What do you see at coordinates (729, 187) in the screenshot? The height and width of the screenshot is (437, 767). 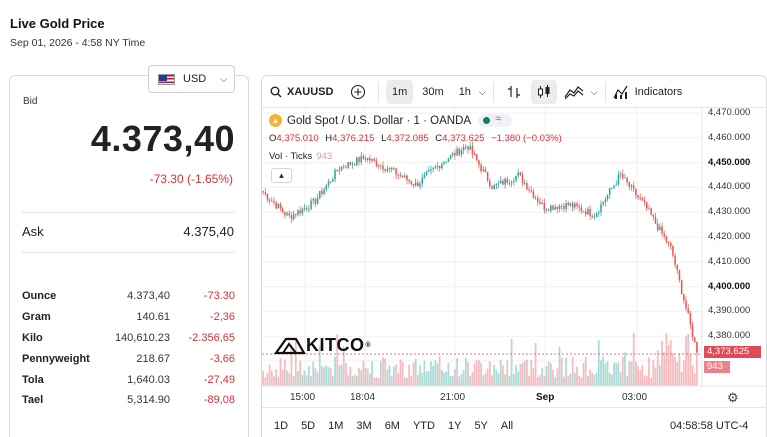 I see `y-tick-label: 4,440.000` at bounding box center [729, 187].